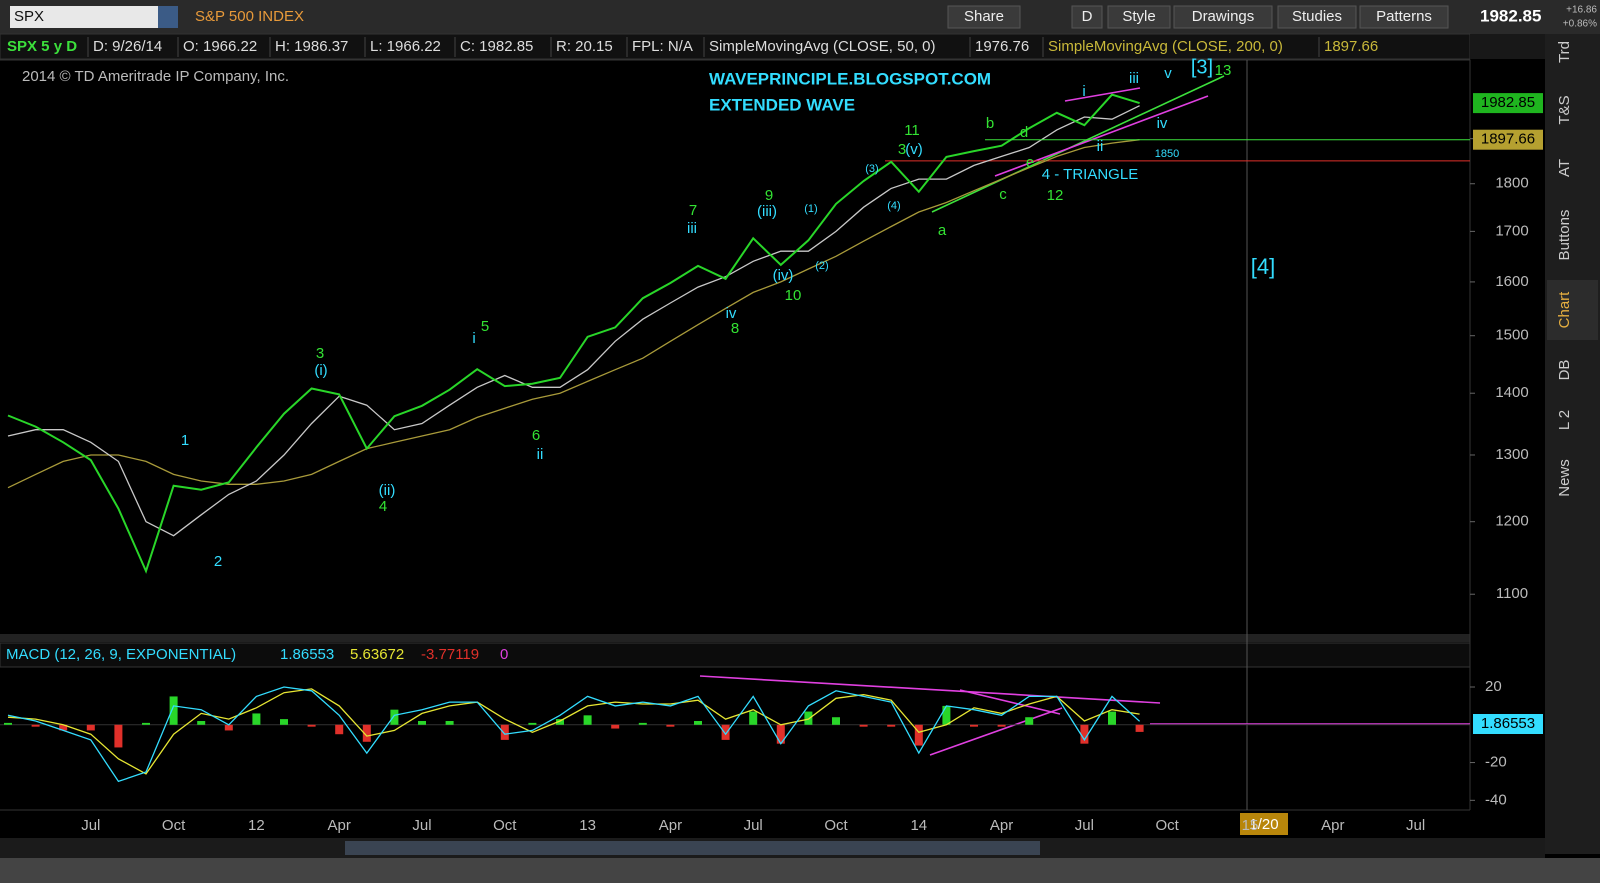 This screenshot has height=883, width=1600. Describe the element at coordinates (383, 506) in the screenshot. I see `wave-label: 4` at that location.